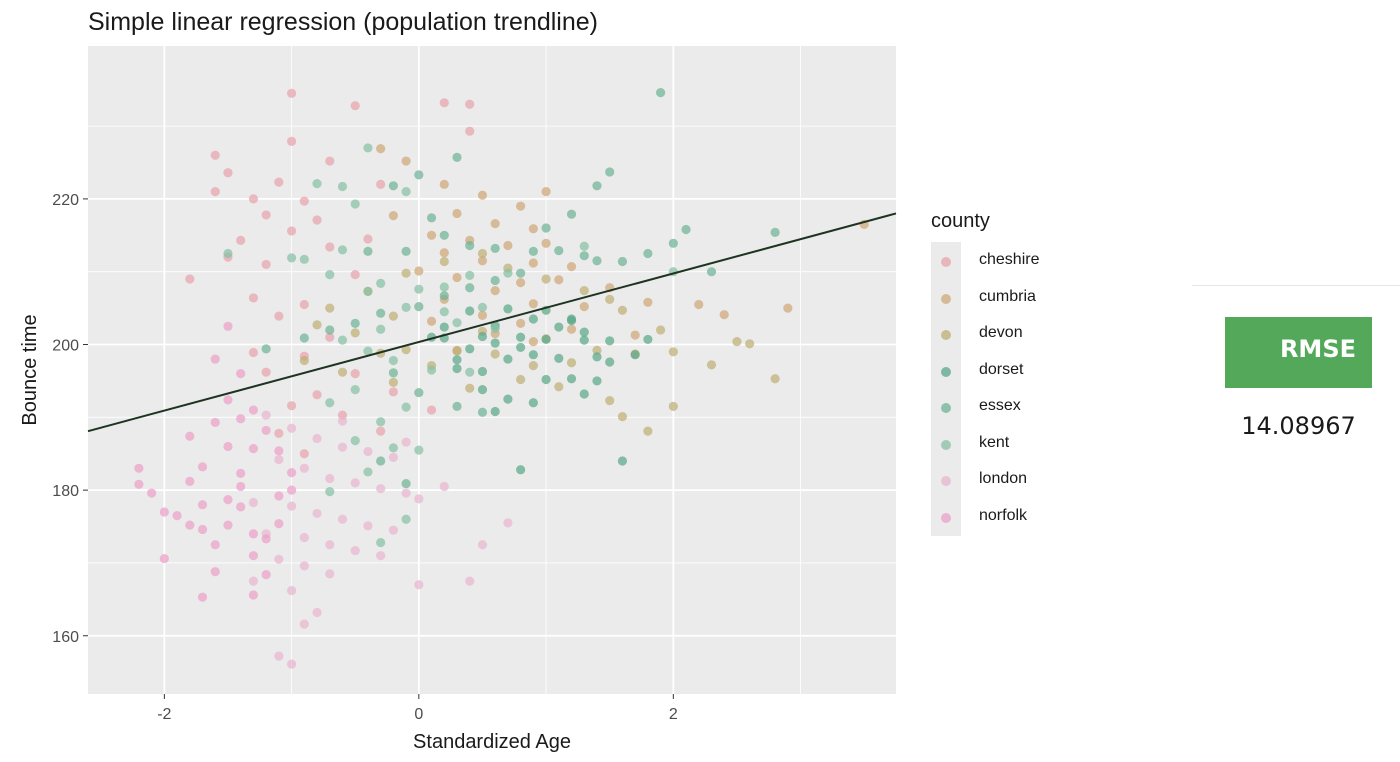  I want to click on x-axis-ticks: -2 0 2, so click(417, 708).